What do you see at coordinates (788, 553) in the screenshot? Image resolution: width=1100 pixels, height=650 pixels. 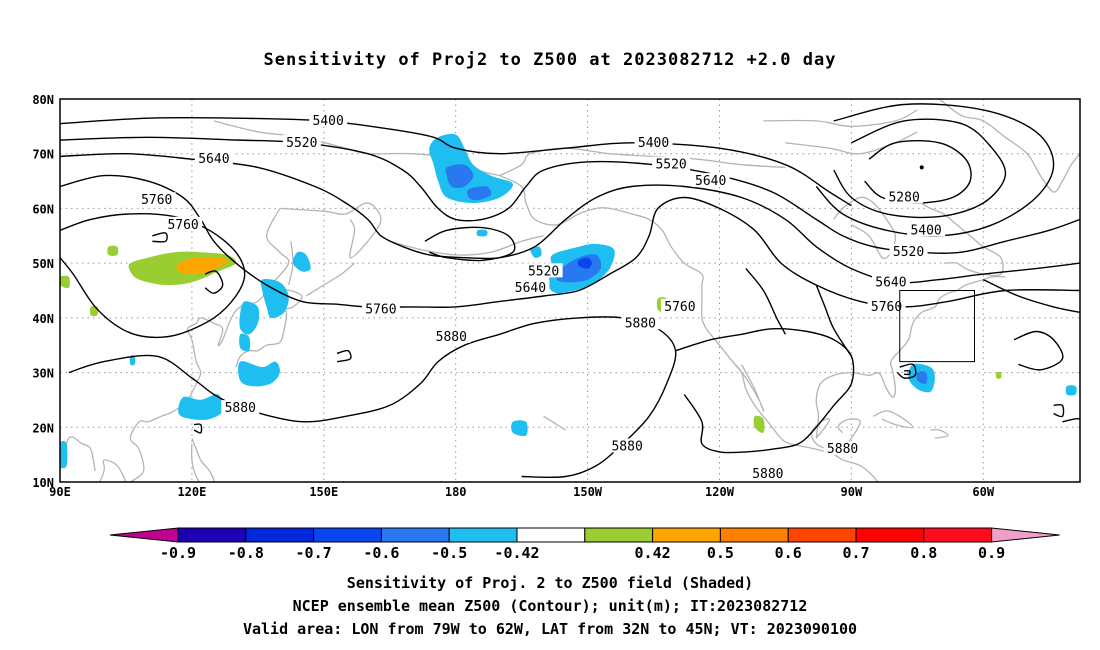 I see `colorbar-label: 0.6` at bounding box center [788, 553].